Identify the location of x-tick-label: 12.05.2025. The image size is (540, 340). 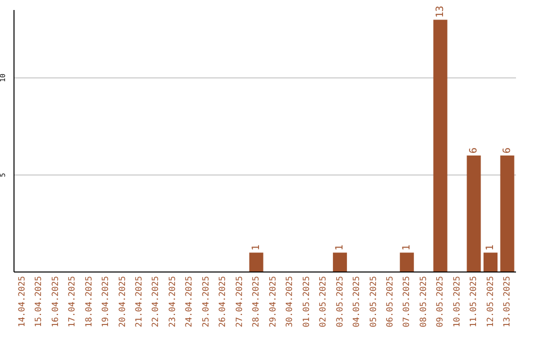
(491, 302).